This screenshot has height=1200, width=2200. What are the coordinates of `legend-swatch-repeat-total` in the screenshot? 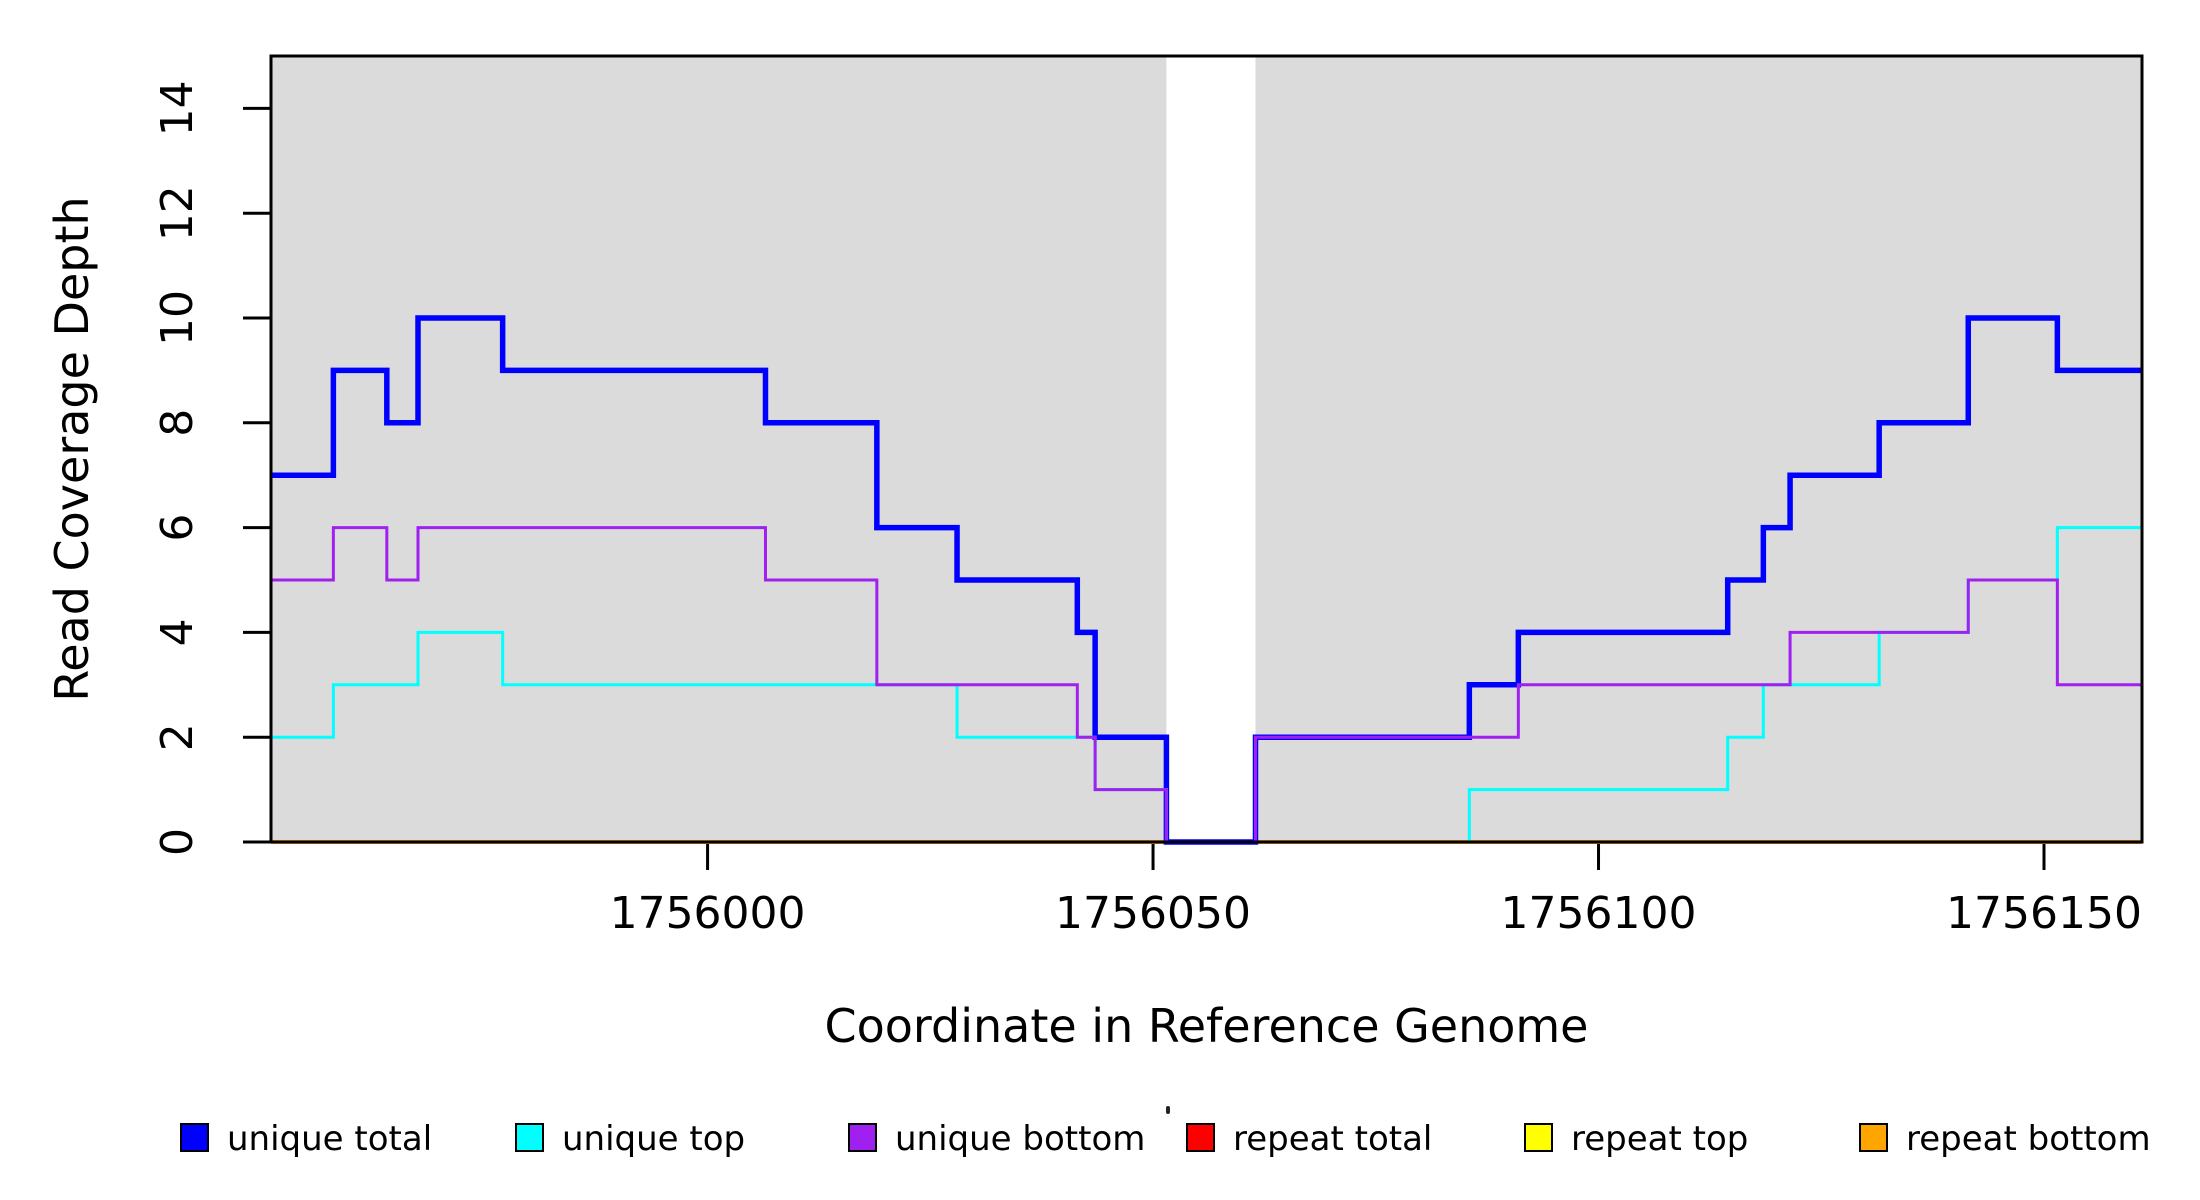 It's located at (1200, 1137).